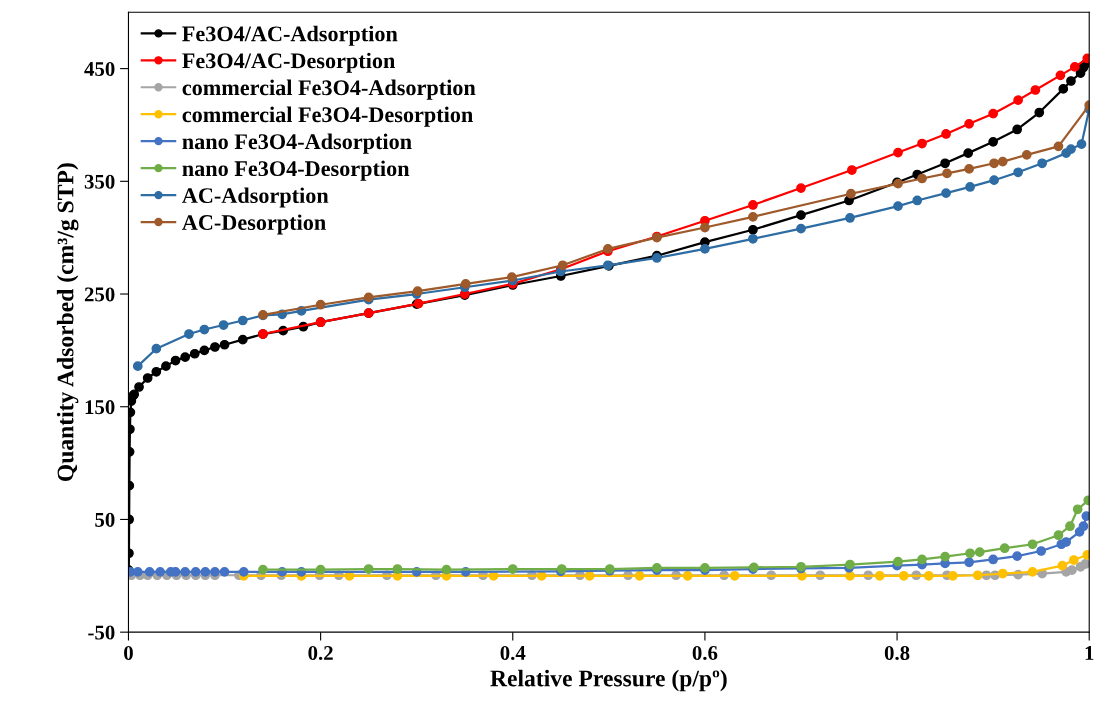 This screenshot has width=1098, height=720. What do you see at coordinates (329, 89) in the screenshot?
I see `legend-label: commercial Fe3O4-Adsorption` at bounding box center [329, 89].